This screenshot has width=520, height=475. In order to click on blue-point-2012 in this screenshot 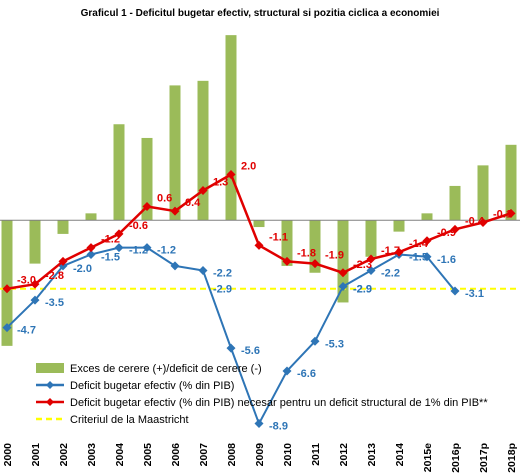, I will do `click(343, 286)`.